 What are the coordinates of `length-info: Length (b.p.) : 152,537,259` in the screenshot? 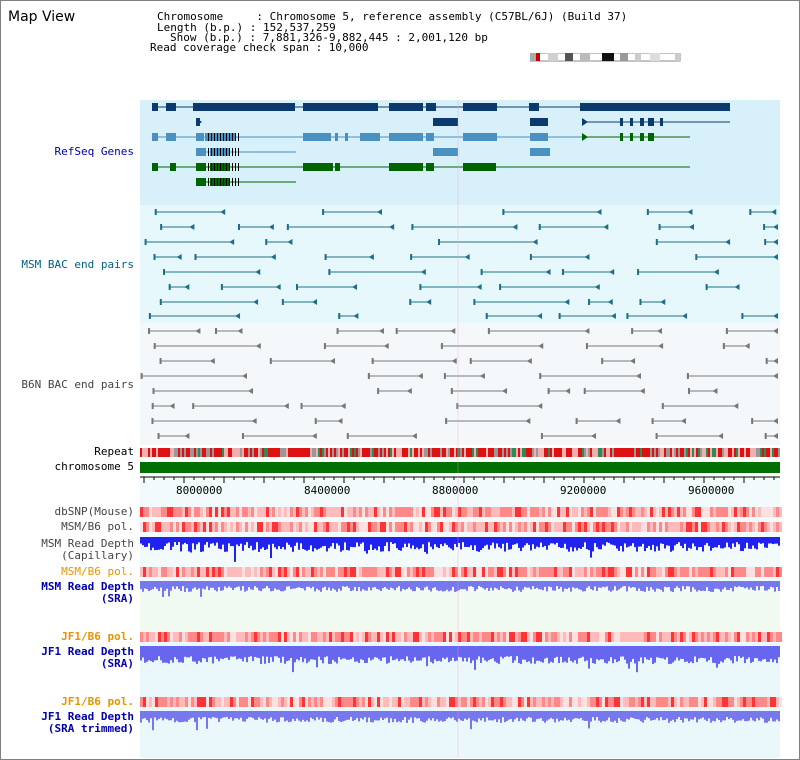 It's located at (246, 27).